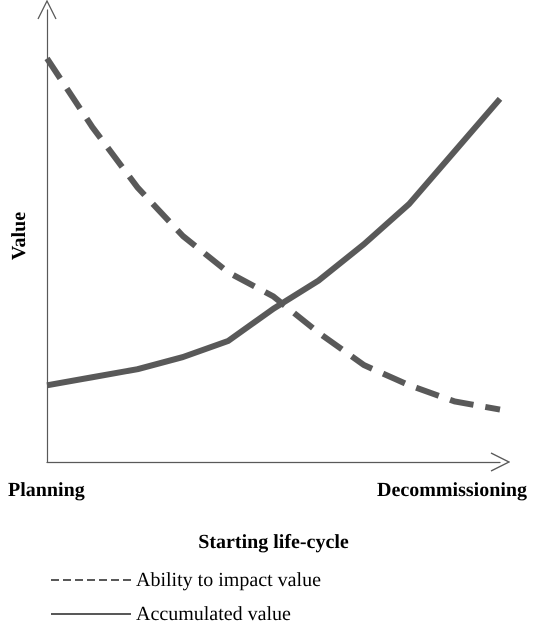 The image size is (535, 637). What do you see at coordinates (452, 490) in the screenshot?
I see `text: Decommissioning` at bounding box center [452, 490].